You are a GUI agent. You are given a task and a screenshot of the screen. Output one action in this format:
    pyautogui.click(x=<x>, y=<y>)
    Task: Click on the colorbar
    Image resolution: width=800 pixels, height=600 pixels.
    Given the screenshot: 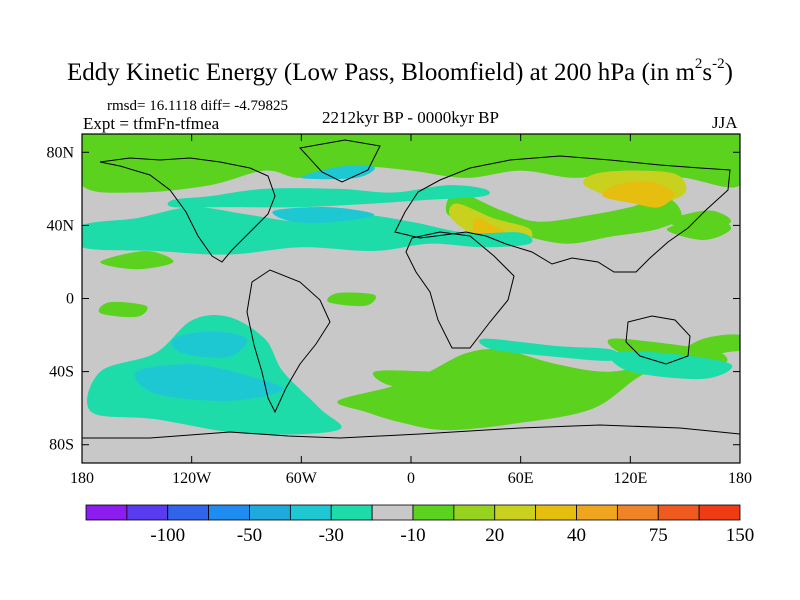 What is the action you would take?
    pyautogui.click(x=413, y=512)
    